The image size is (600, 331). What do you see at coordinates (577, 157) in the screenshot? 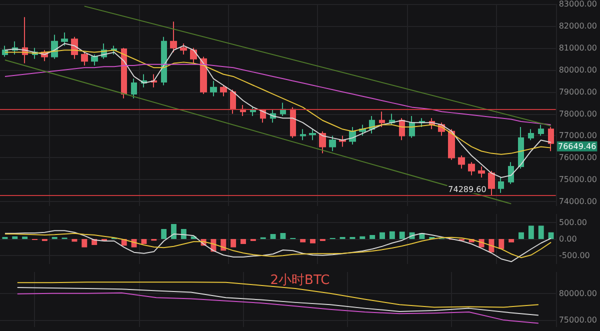
I see `y-tick-label: 76000.00` at bounding box center [577, 157].